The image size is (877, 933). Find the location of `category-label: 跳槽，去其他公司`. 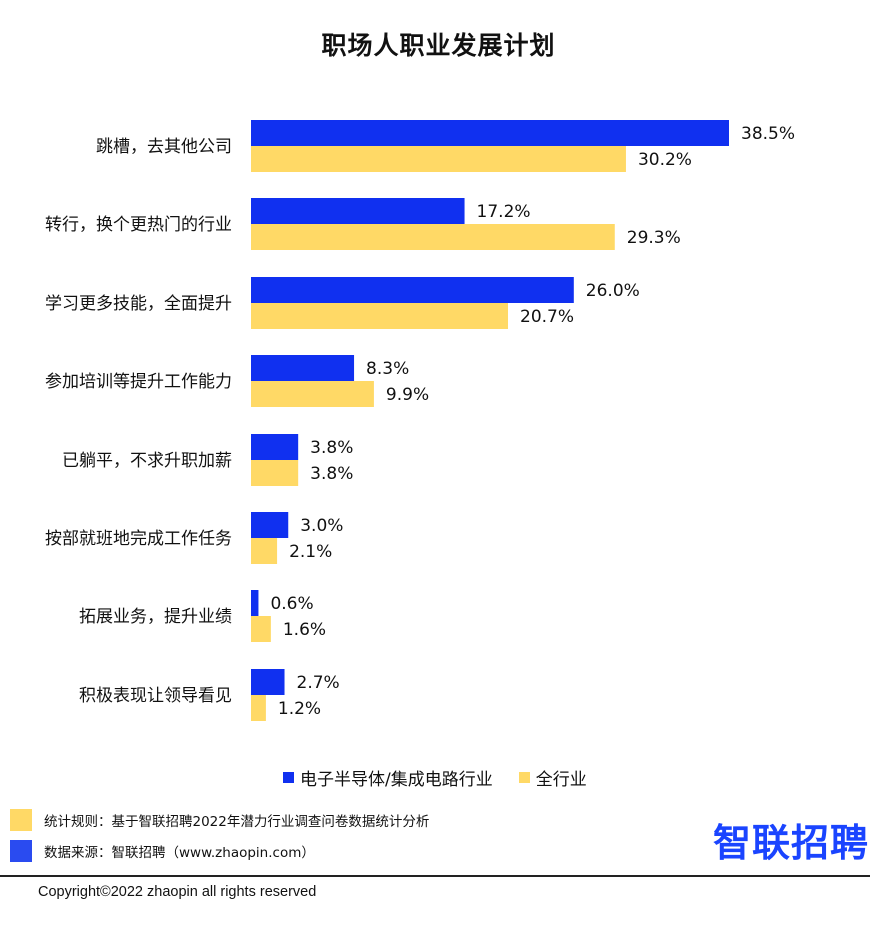

category-label: 跳槽，去其他公司 is located at coordinates (164, 147).